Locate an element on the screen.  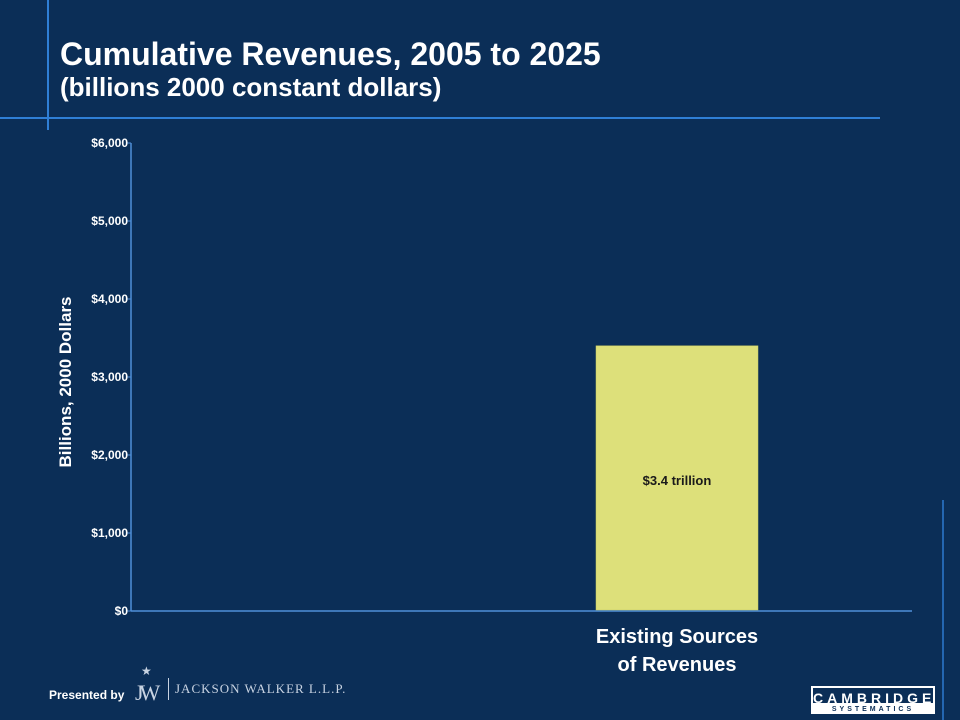
x-category-label: of Revenues is located at coordinates (677, 665).